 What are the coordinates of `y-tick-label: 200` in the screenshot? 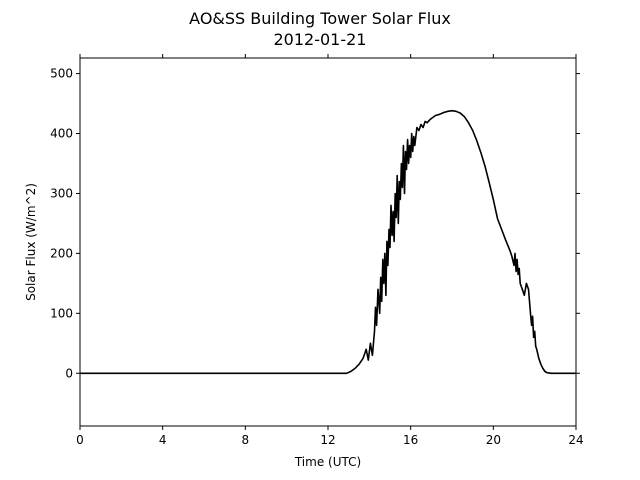 It's located at (61, 253).